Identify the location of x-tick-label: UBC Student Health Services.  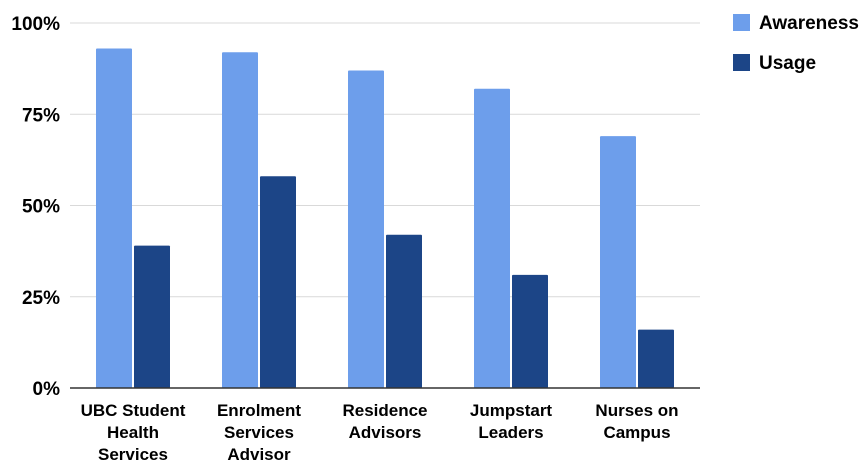
(133, 432).